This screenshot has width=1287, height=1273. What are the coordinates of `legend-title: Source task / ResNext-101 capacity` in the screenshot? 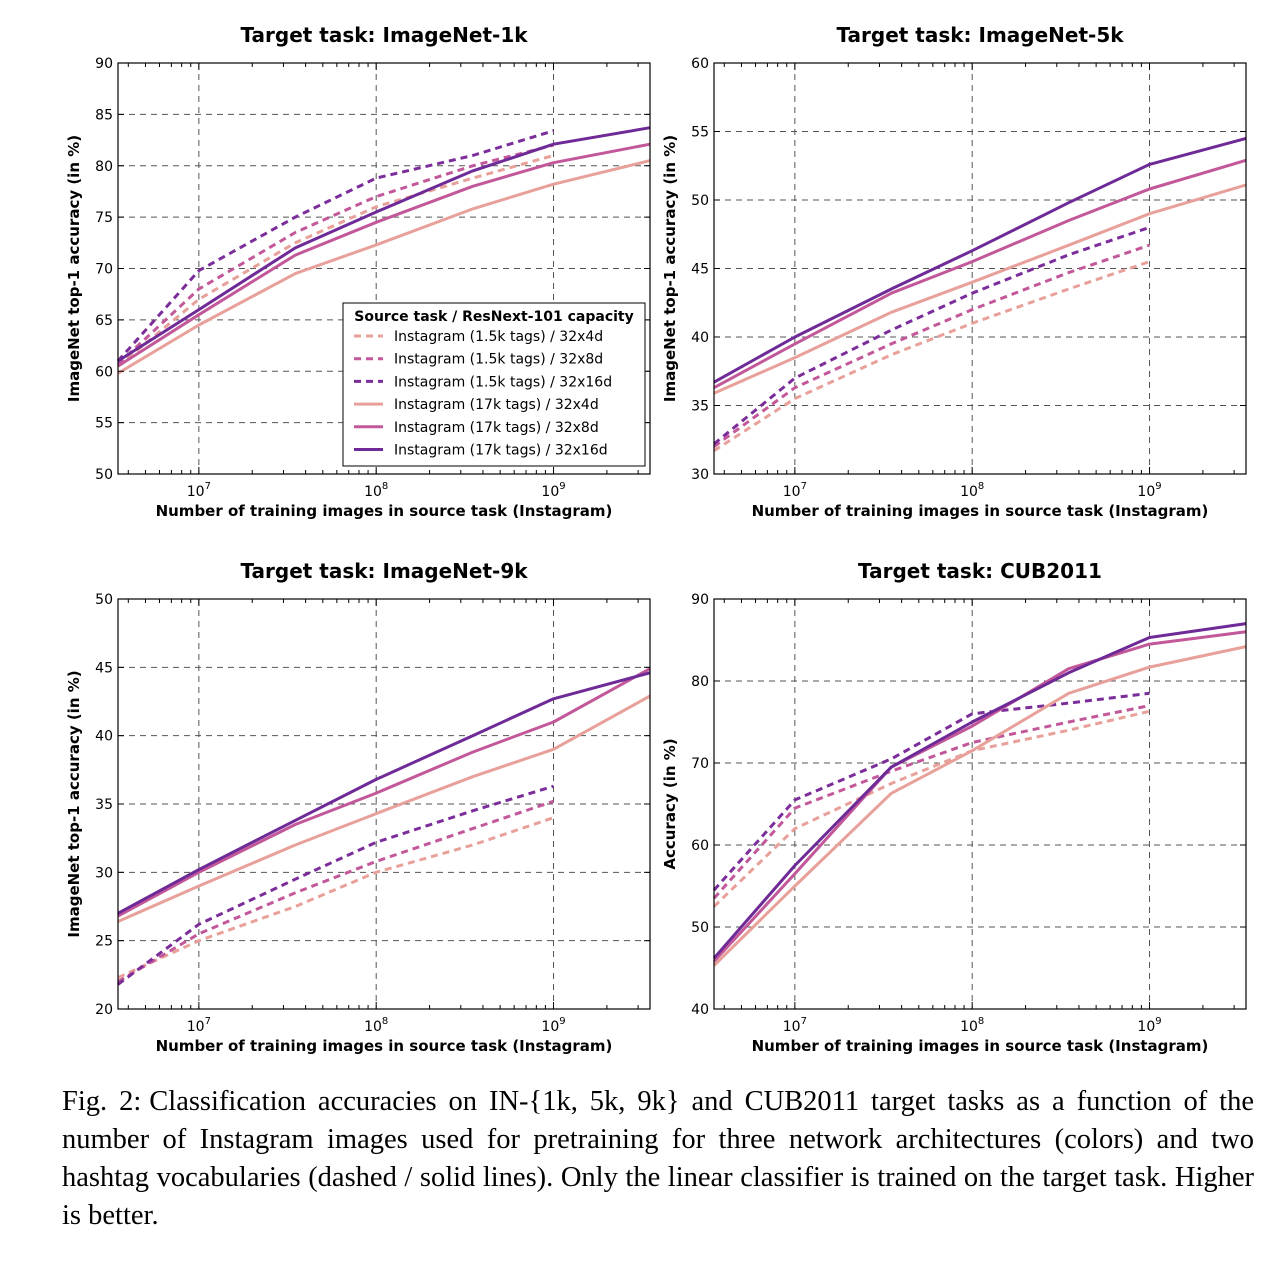 It's located at (493, 317).